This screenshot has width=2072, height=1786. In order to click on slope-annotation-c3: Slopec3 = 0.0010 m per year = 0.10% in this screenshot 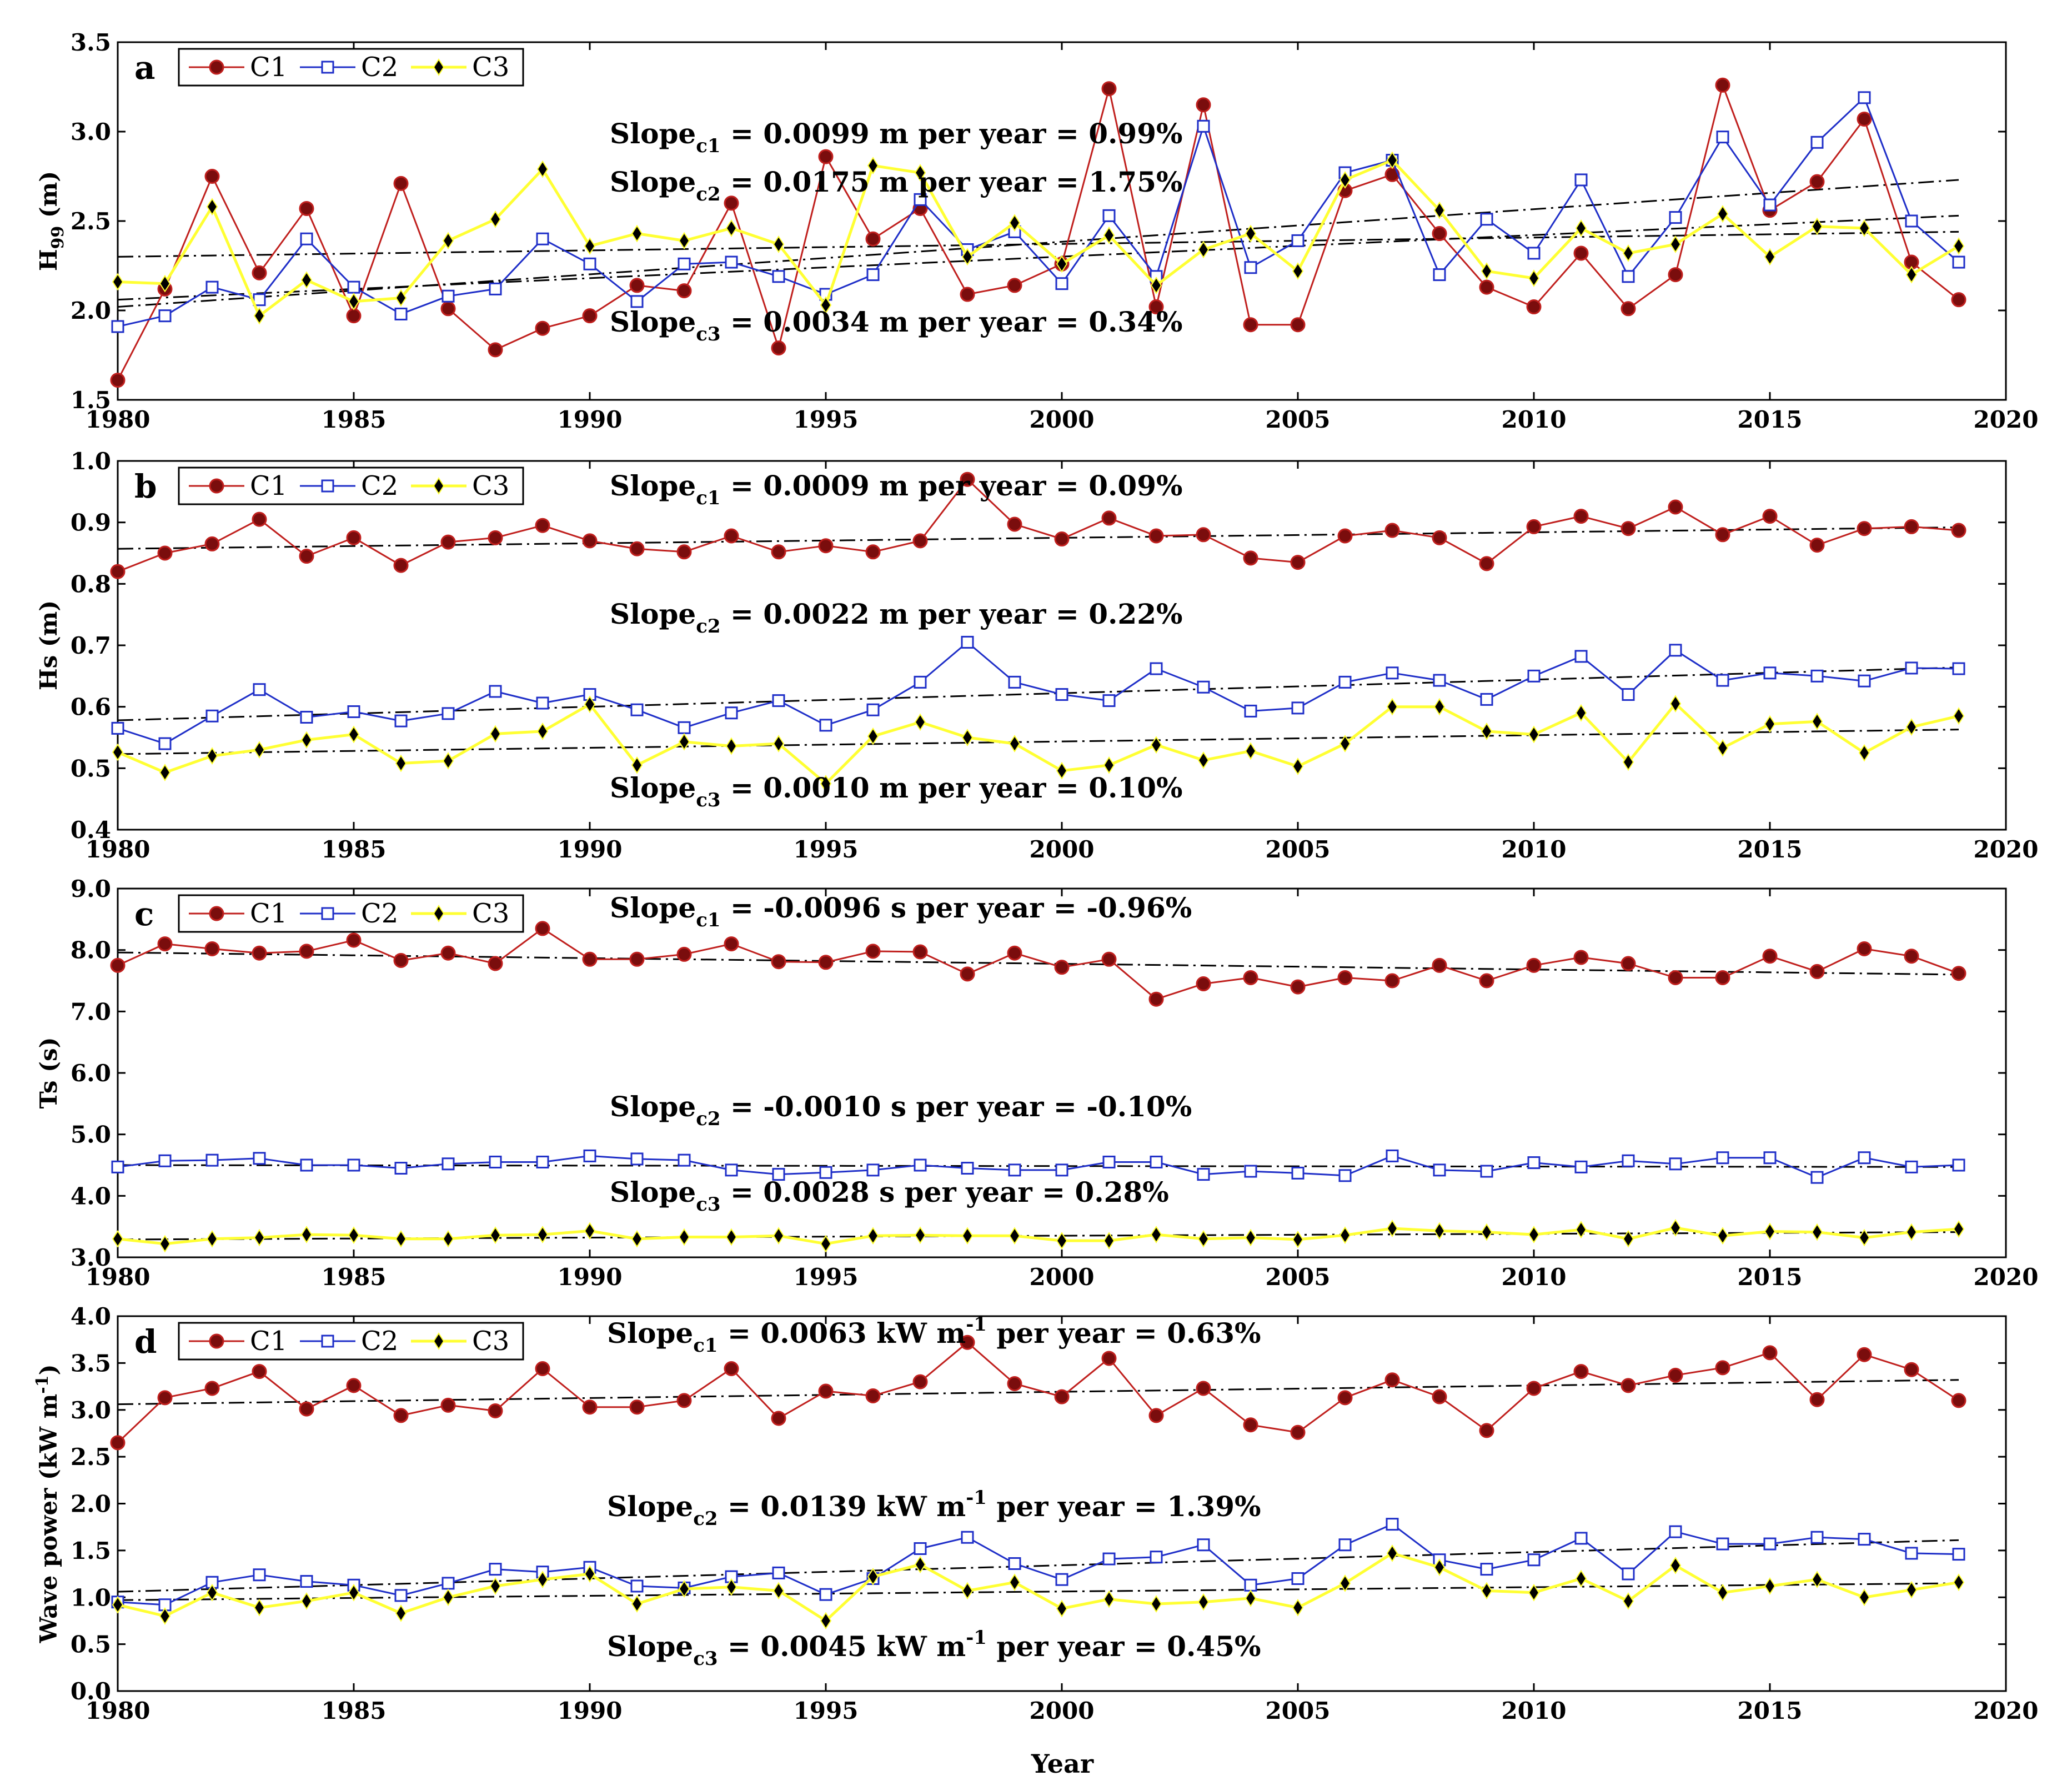, I will do `click(896, 791)`.